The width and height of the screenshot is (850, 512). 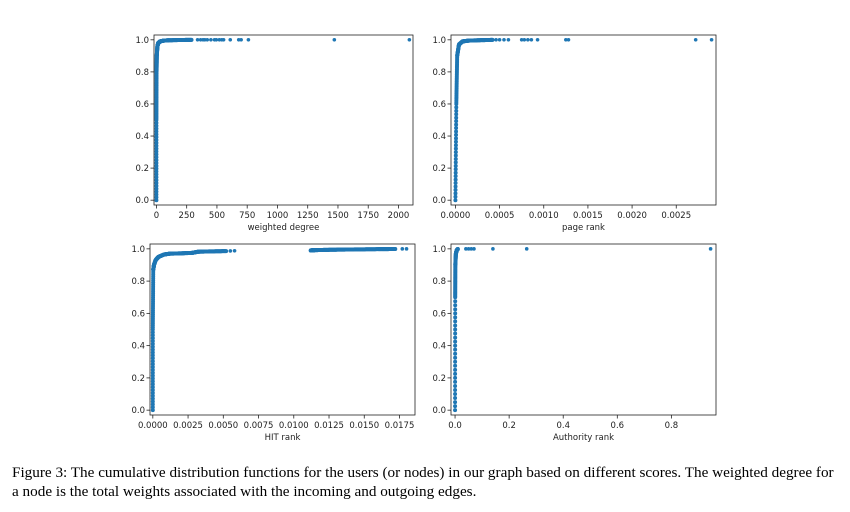 What do you see at coordinates (338, 216) in the screenshot?
I see `x-tick-label: 1500` at bounding box center [338, 216].